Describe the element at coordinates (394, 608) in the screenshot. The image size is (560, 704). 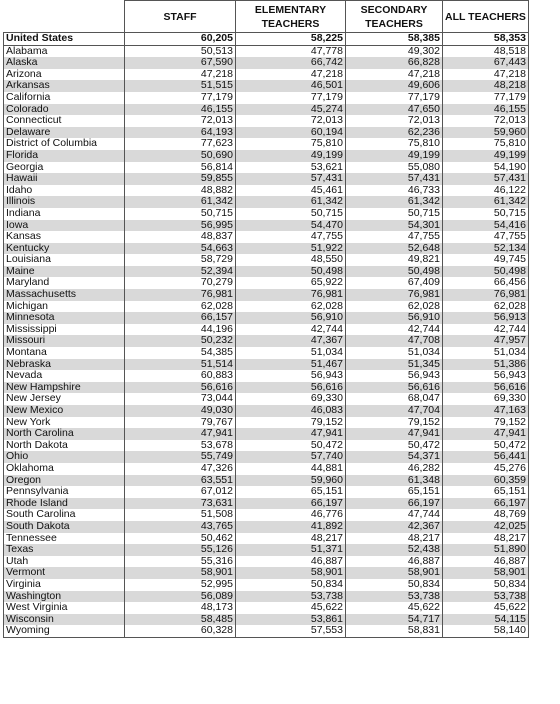
I see `secondary-teachers-cell: 45,622` at that location.